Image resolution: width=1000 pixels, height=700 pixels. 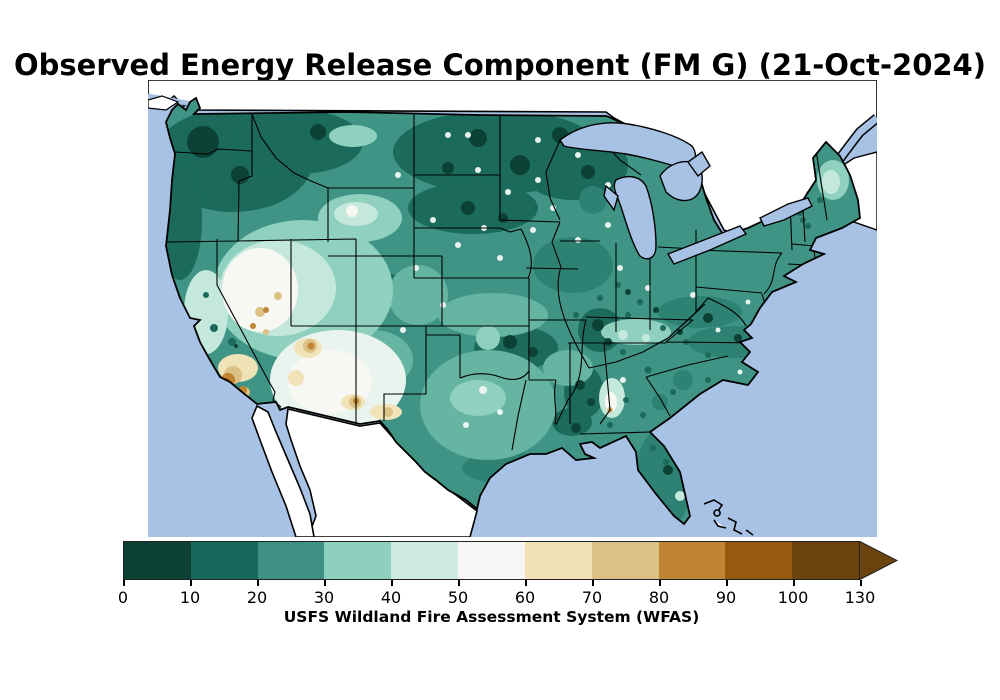 I want to click on colorbar-tick-label: 80, so click(x=659, y=597).